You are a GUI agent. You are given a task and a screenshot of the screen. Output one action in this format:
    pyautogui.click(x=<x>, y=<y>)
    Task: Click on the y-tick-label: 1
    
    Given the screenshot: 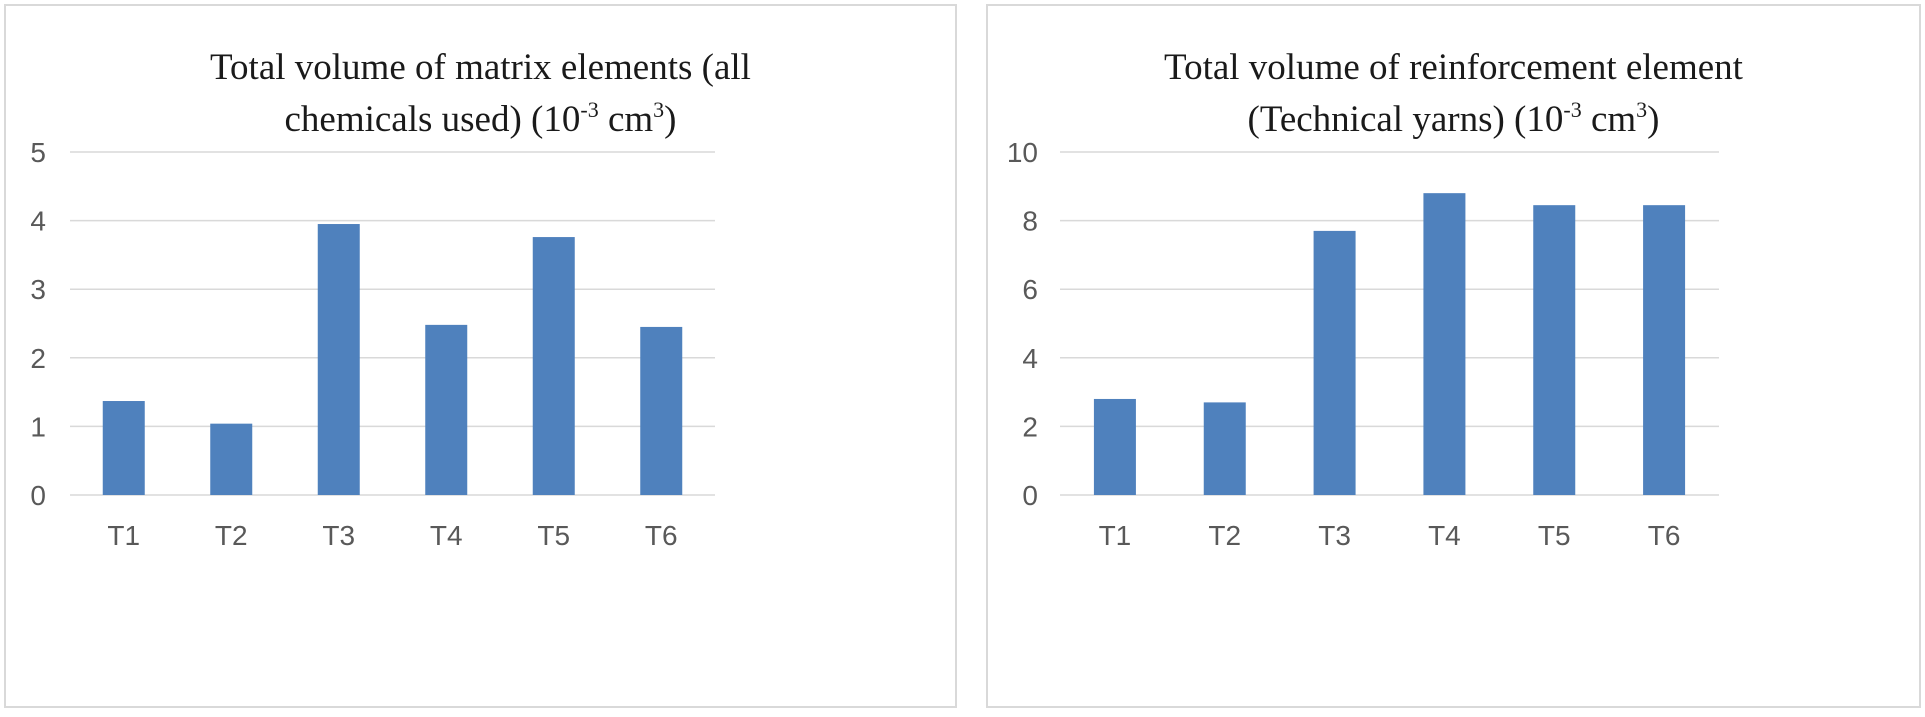 What is the action you would take?
    pyautogui.click(x=38, y=426)
    